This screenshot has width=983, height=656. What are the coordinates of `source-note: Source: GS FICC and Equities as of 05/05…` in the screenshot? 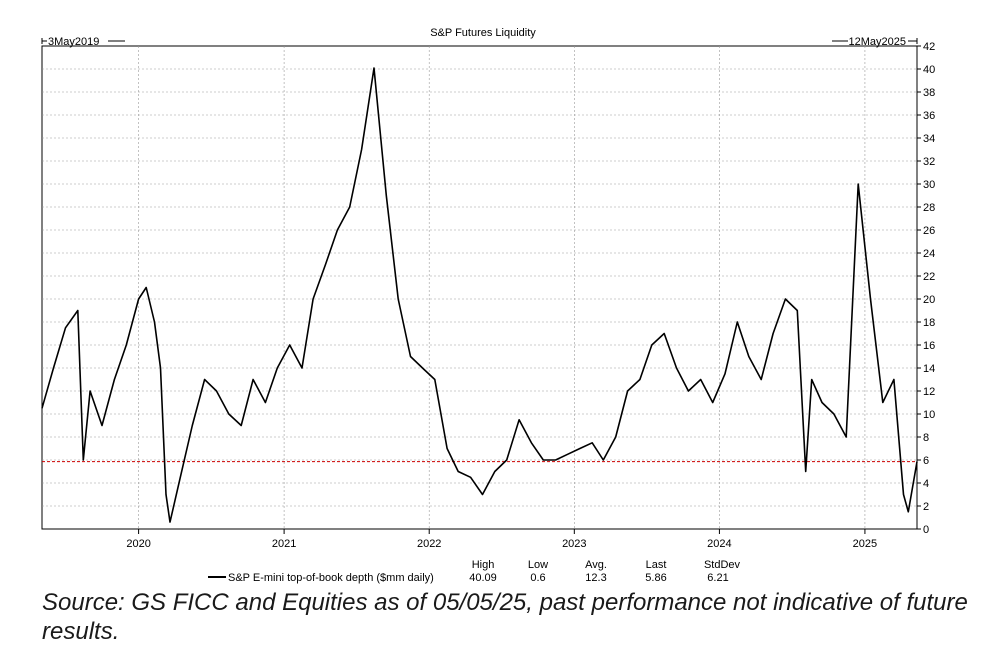 It's located at (505, 617).